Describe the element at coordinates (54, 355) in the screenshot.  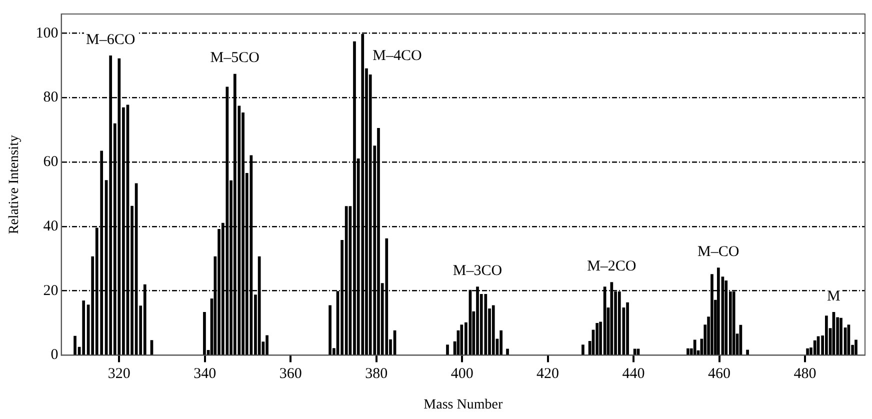
I see `y-tick-label: 0` at that location.